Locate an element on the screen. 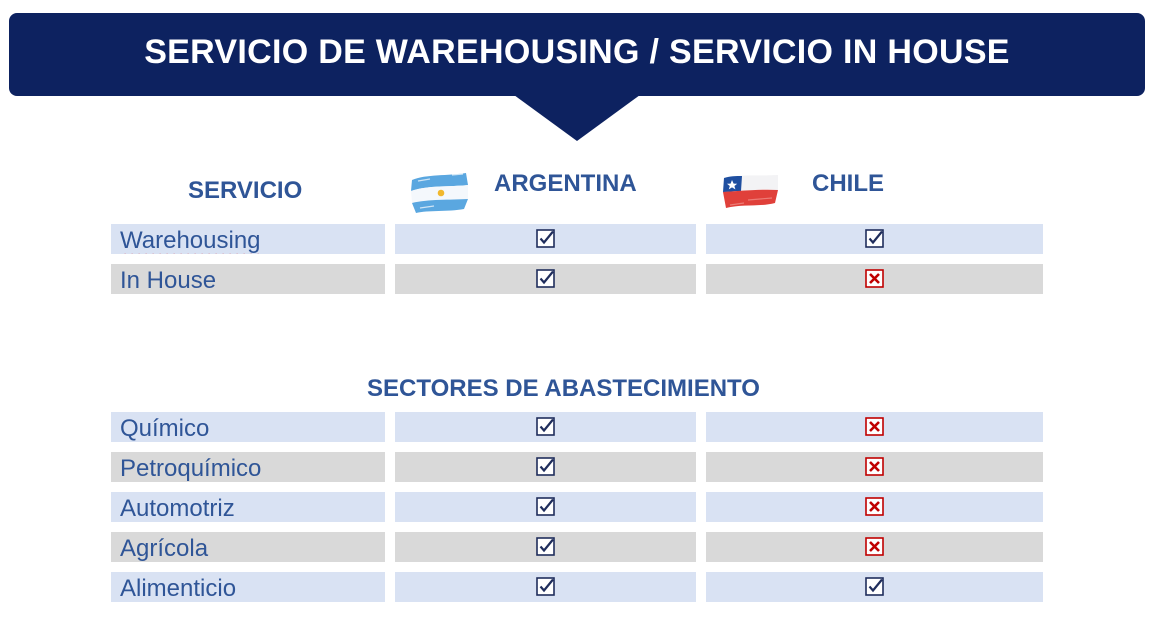 The width and height of the screenshot is (1160, 618). cell-chile-alimenticio is located at coordinates (874, 587).